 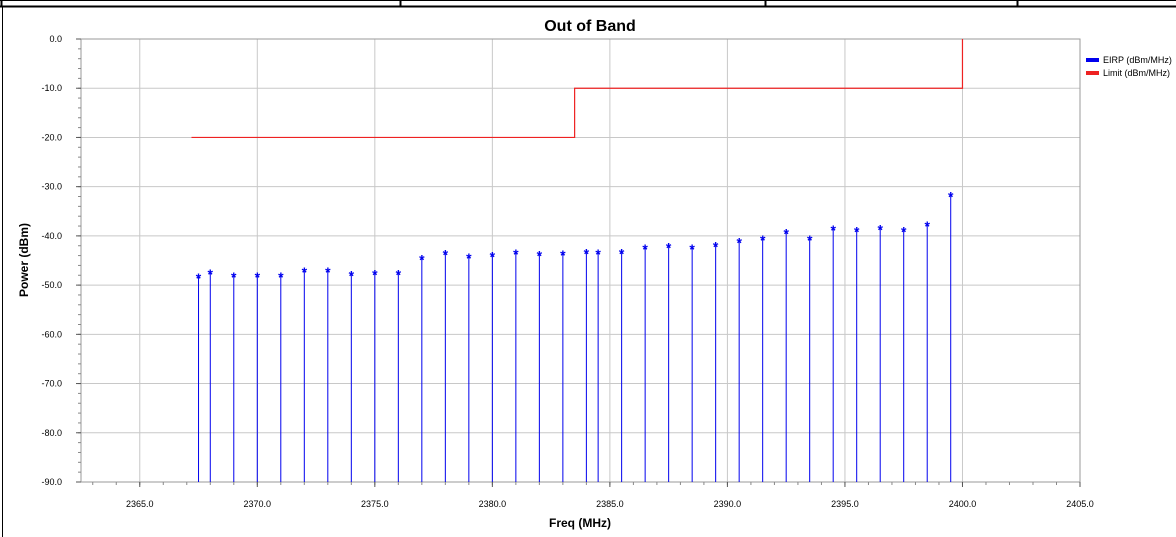 I want to click on y-tick-label: -10.0, so click(x=51, y=88).